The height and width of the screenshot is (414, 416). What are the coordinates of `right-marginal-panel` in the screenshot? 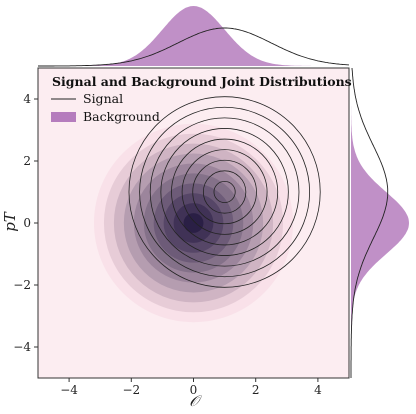 It's located at (379, 222).